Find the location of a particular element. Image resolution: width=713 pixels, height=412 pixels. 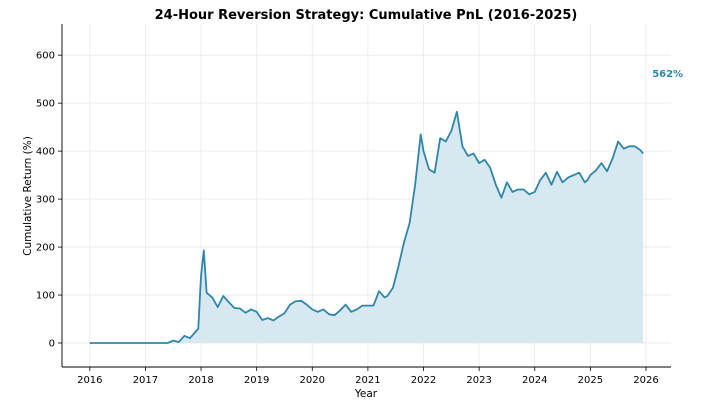

x-tick-label: 2021 is located at coordinates (367, 380).